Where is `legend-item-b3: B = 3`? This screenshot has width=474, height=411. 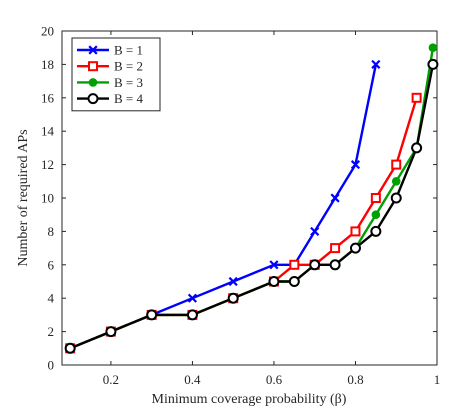
legend-item-b3: B = 3 is located at coordinates (110, 82).